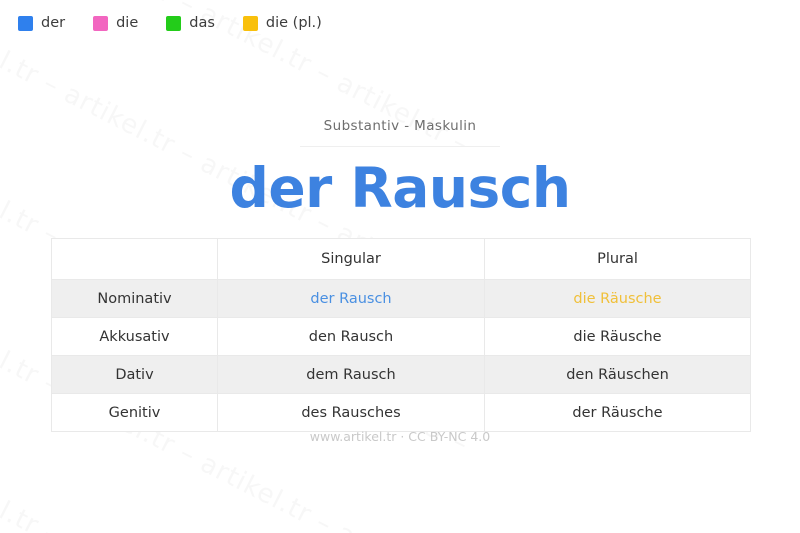  I want to click on table-header: Singular Plural, so click(401, 259).